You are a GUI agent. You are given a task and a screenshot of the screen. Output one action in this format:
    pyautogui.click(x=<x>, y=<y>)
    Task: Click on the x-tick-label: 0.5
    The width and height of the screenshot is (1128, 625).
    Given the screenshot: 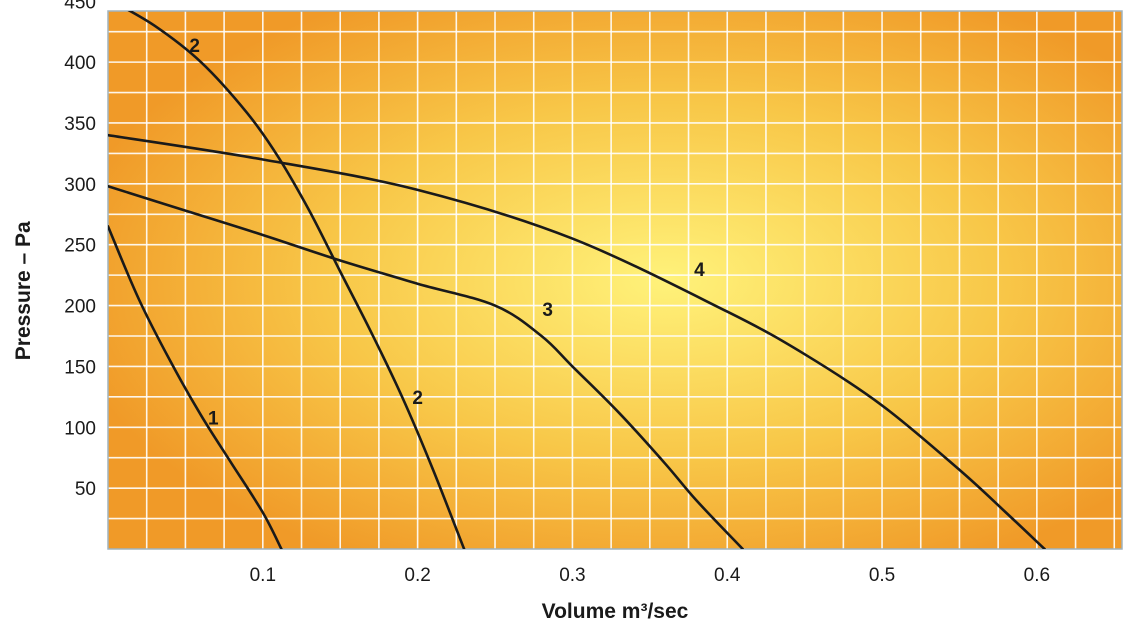 What is the action you would take?
    pyautogui.click(x=882, y=575)
    